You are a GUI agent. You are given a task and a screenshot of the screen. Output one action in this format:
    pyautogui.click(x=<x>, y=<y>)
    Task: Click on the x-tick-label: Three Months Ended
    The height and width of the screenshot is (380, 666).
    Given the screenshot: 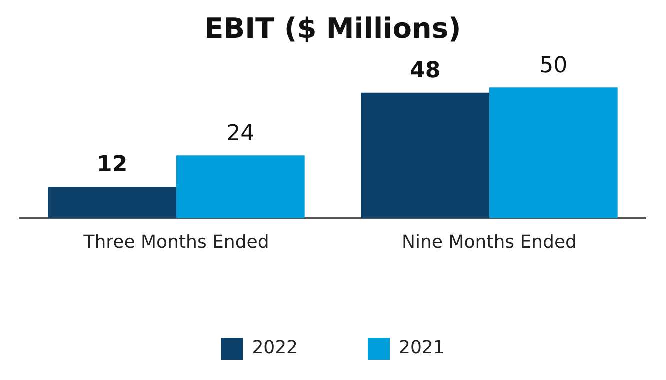 What is the action you would take?
    pyautogui.click(x=176, y=242)
    